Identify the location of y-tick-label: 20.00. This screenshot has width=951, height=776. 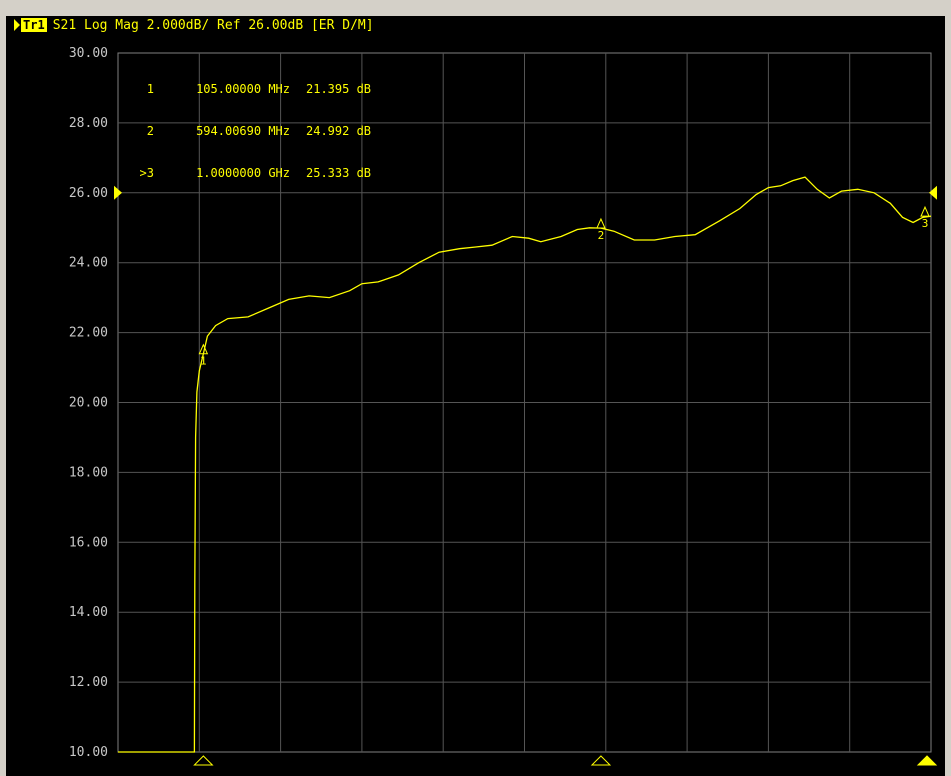
(88, 403).